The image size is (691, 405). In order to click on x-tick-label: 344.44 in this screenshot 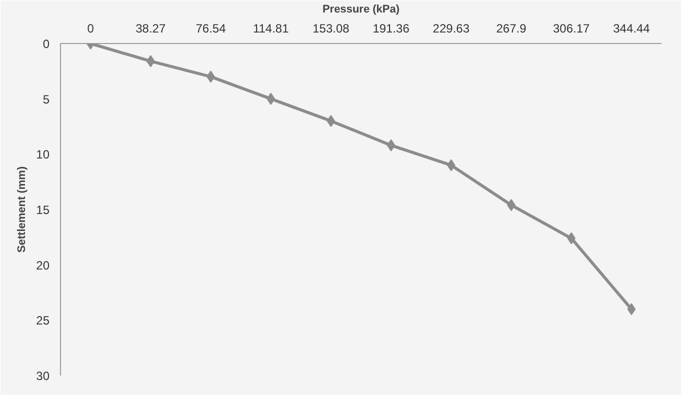, I will do `click(631, 29)`.